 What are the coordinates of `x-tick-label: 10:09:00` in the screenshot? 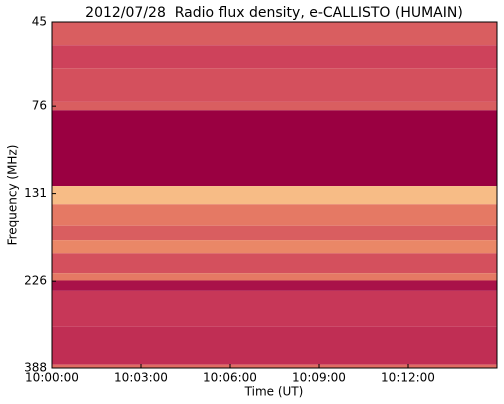 It's located at (319, 378).